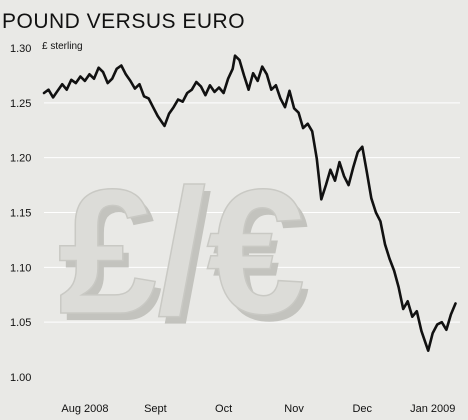 This screenshot has width=468, height=420. I want to click on y-tick-label-3: 1.15, so click(20, 214).